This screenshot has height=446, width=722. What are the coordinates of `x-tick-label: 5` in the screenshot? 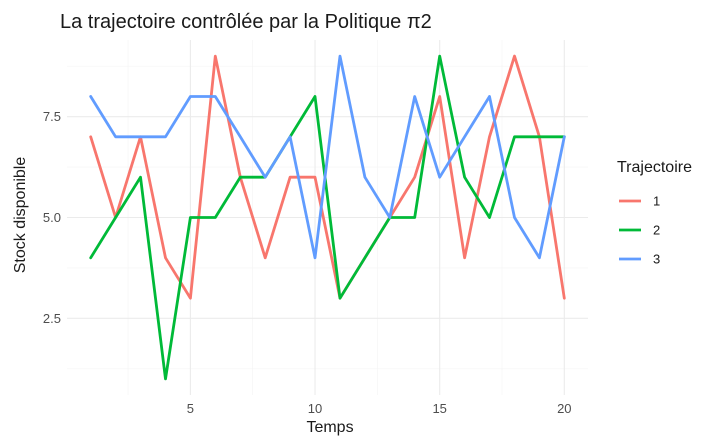 It's located at (190, 408).